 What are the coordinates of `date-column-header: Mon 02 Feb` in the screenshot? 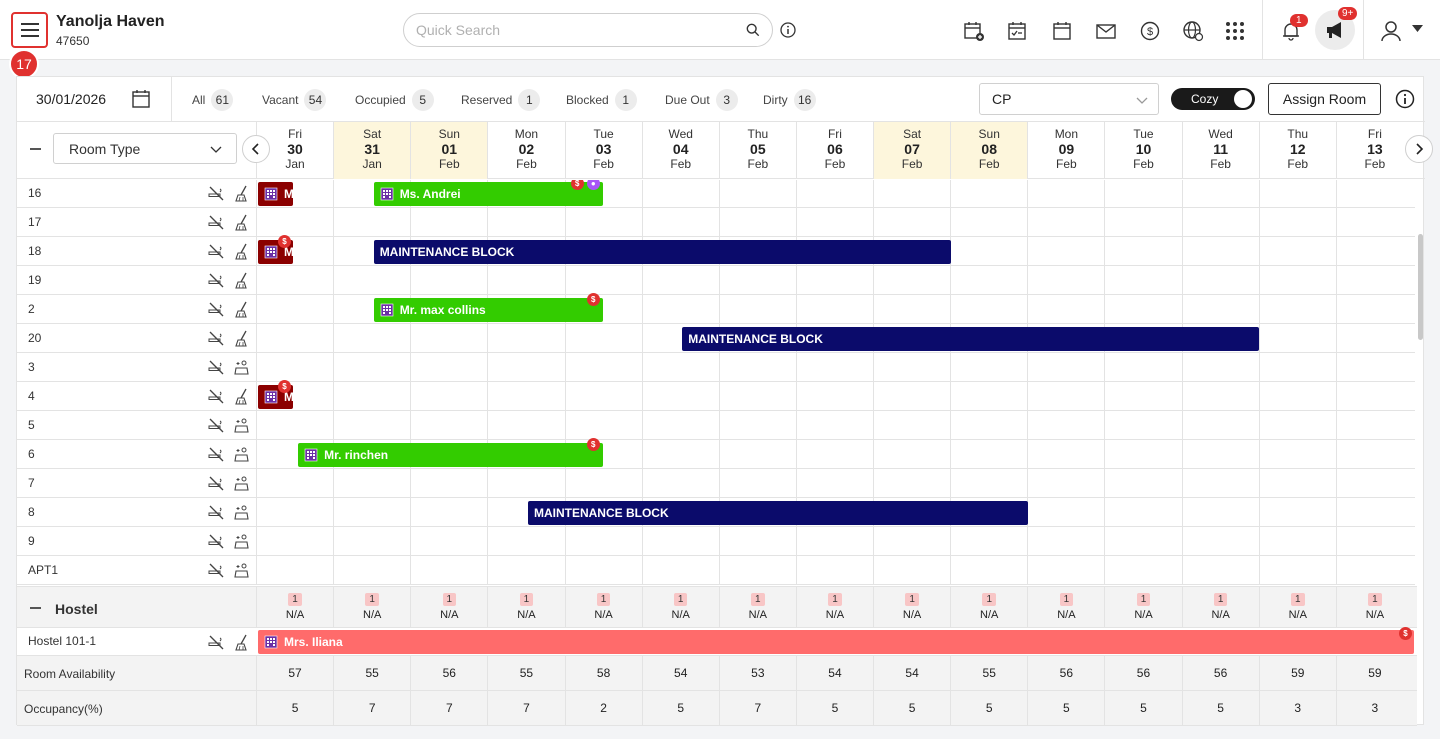 It's located at (525, 150).